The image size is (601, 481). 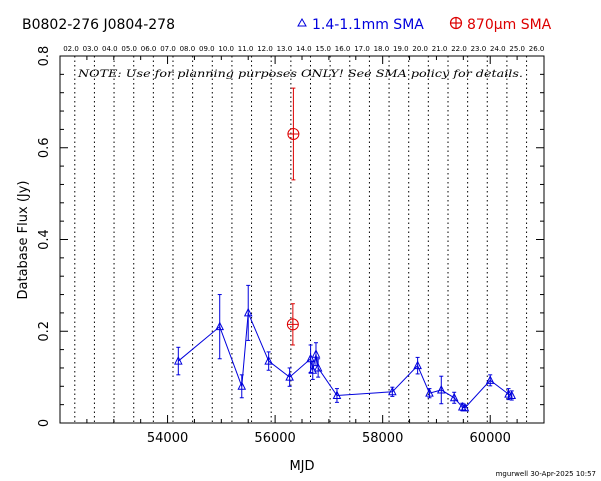 I want to click on top-year-label: 23.0, so click(x=479, y=49).